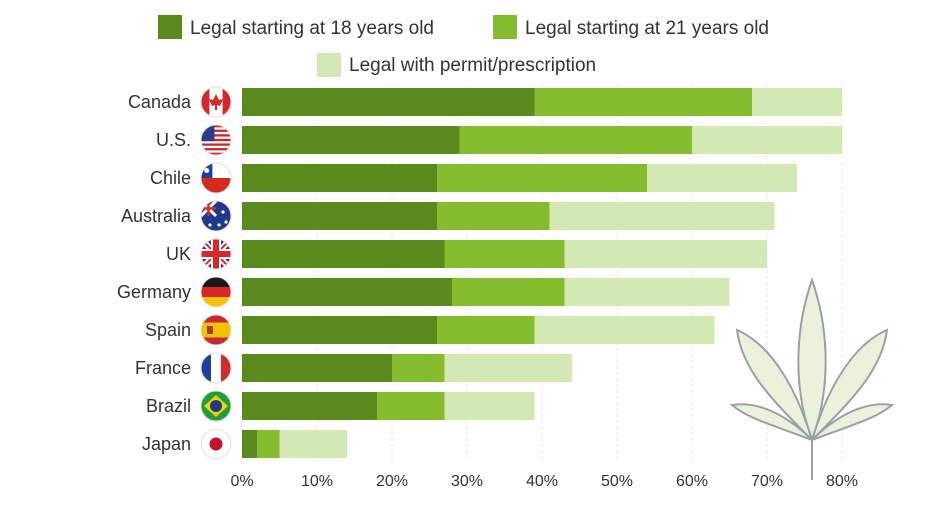 The width and height of the screenshot is (951, 510). I want to click on flag-globe, so click(216, 406).